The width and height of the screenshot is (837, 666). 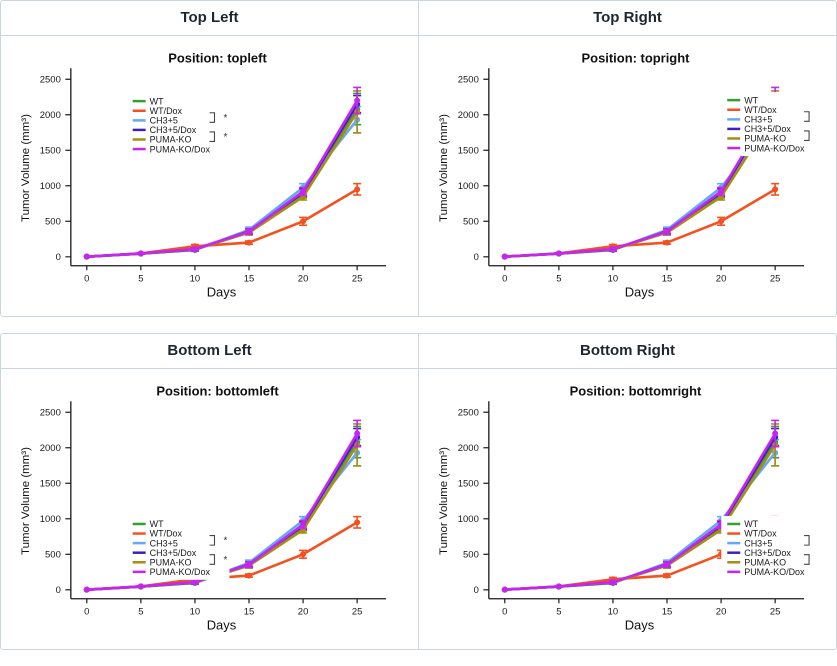 I want to click on panel-header-label: Top Left, so click(x=209, y=17).